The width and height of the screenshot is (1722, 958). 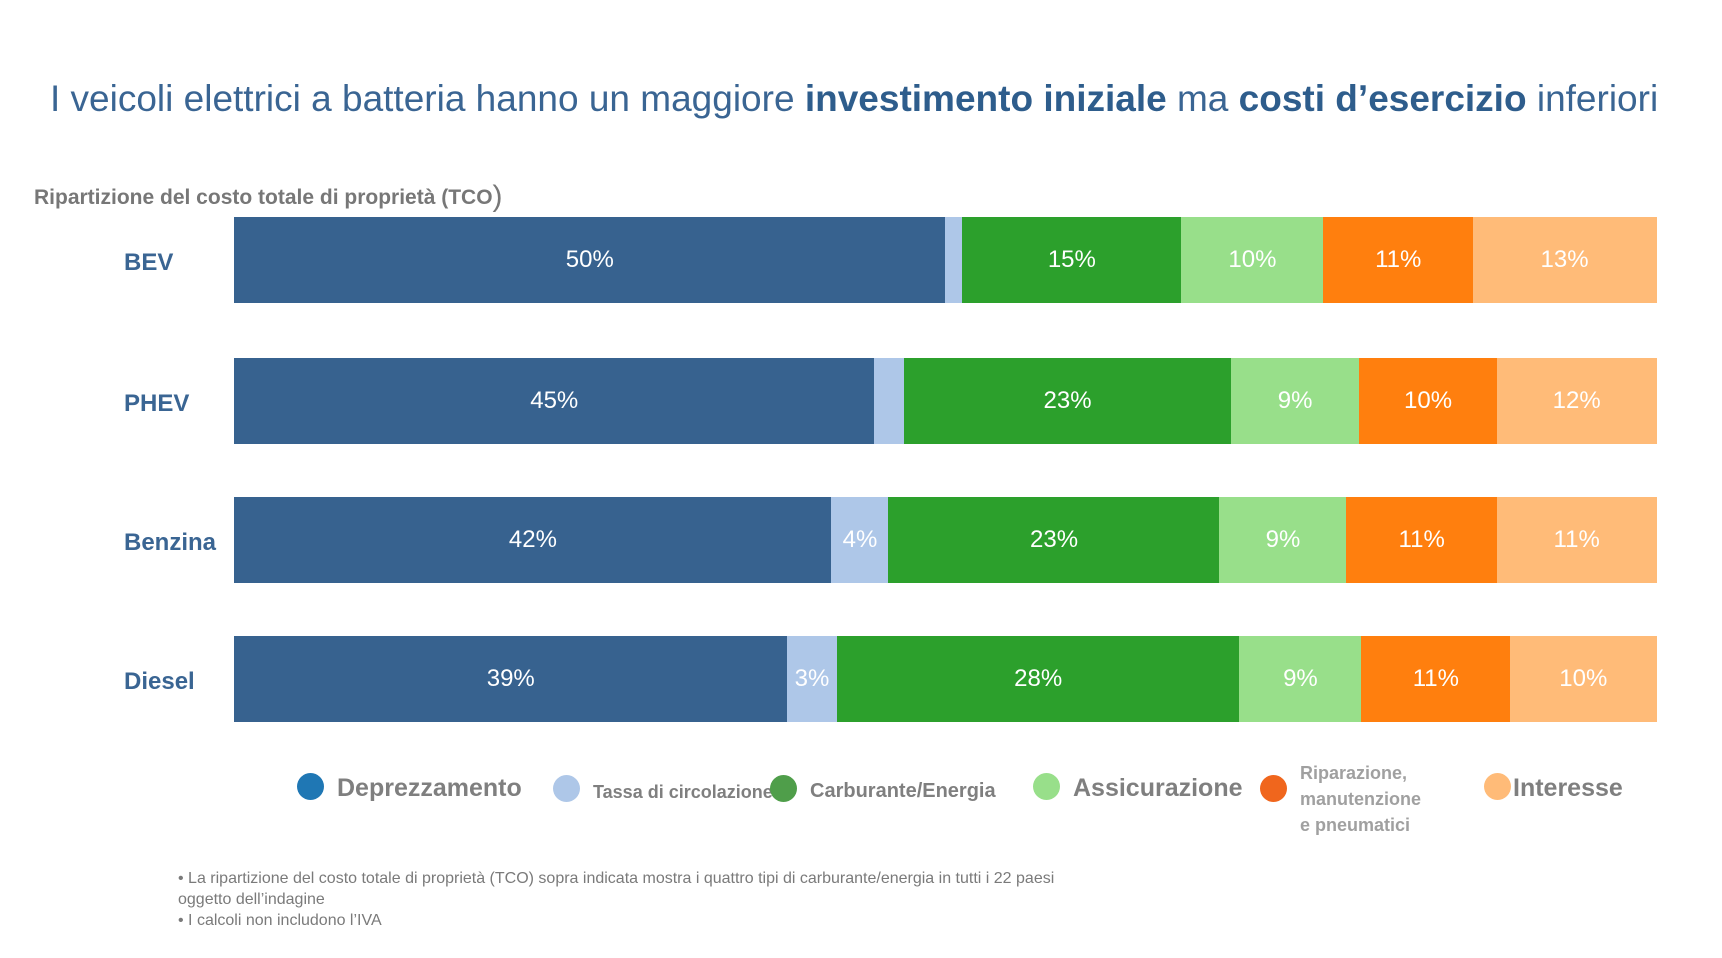 I want to click on legend-label: Tassa di circolazione, so click(x=683, y=792).